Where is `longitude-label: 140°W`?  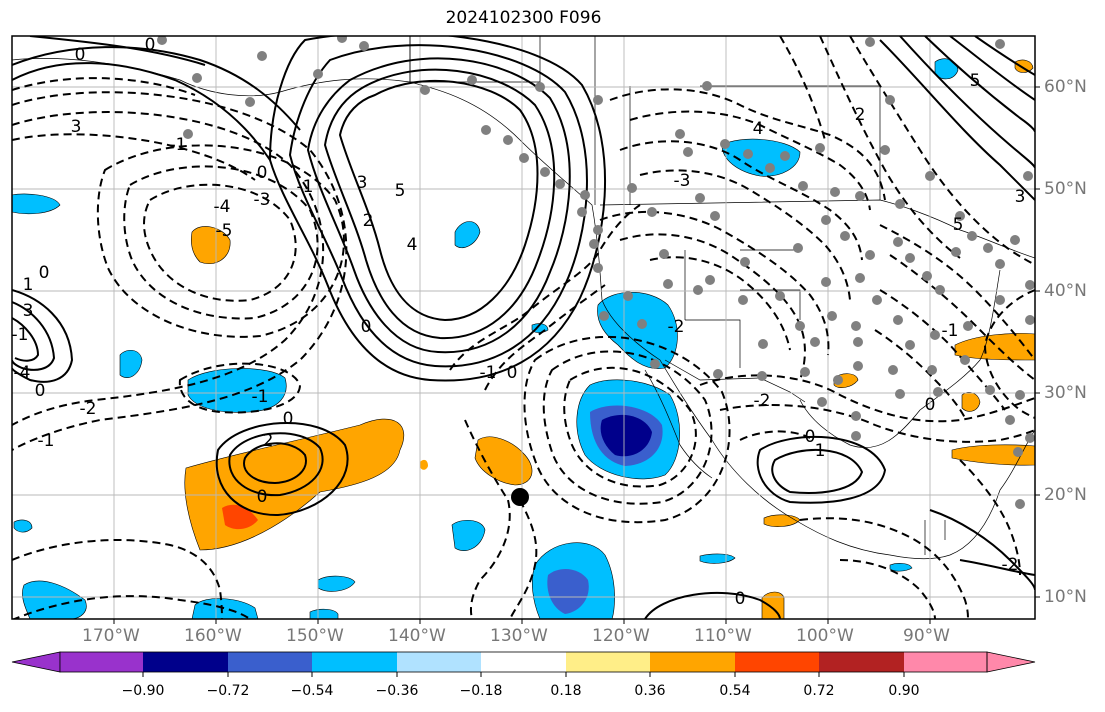
longitude-label: 140°W is located at coordinates (417, 636).